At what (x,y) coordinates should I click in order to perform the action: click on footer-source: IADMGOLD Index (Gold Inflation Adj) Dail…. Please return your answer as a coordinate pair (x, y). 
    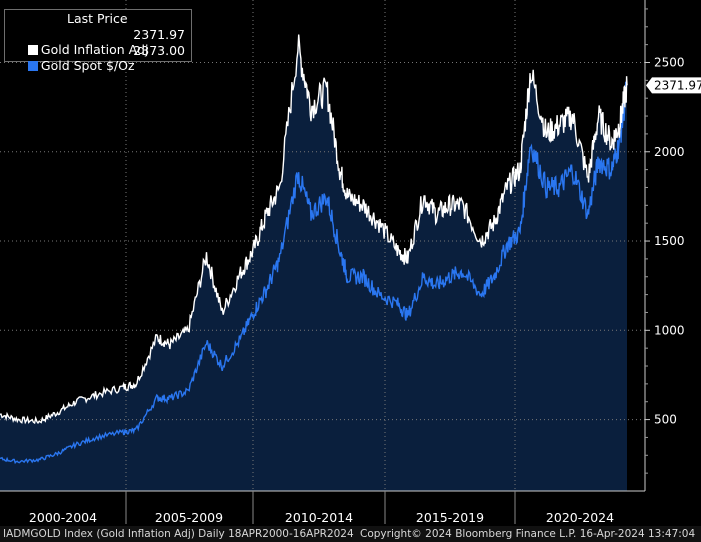
    Looking at the image, I should click on (178, 534).